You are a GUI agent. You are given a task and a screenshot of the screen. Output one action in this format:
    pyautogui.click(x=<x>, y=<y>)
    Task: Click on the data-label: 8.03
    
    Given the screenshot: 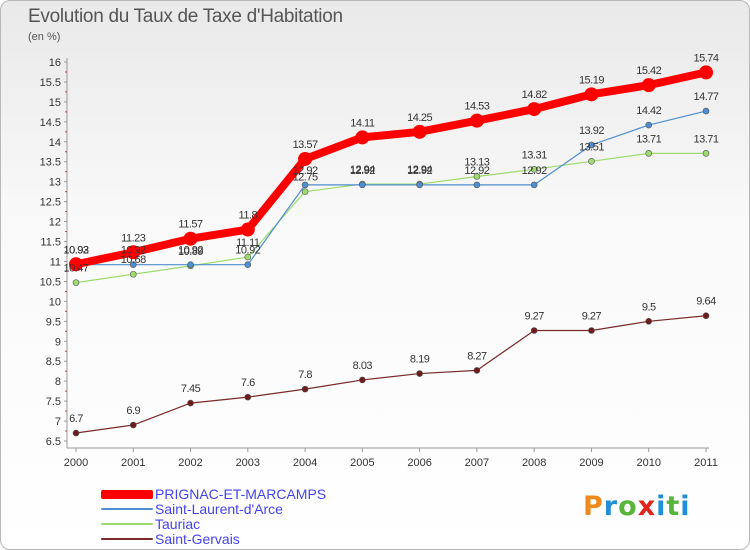 What is the action you would take?
    pyautogui.click(x=363, y=366)
    